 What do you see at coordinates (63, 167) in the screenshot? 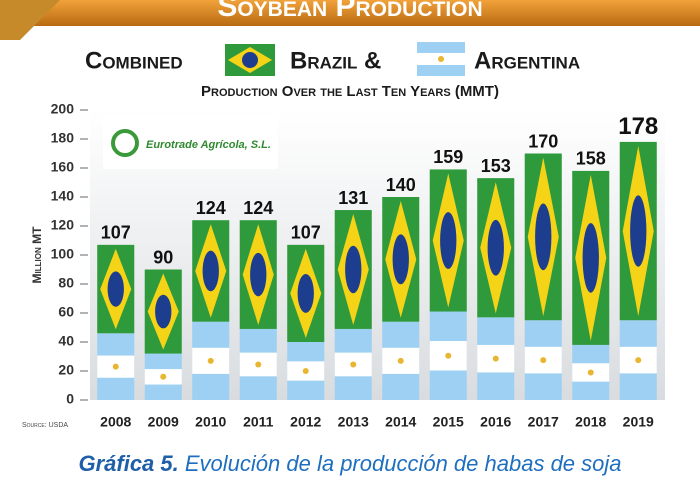
I see `y-tick-label: 160` at bounding box center [63, 167].